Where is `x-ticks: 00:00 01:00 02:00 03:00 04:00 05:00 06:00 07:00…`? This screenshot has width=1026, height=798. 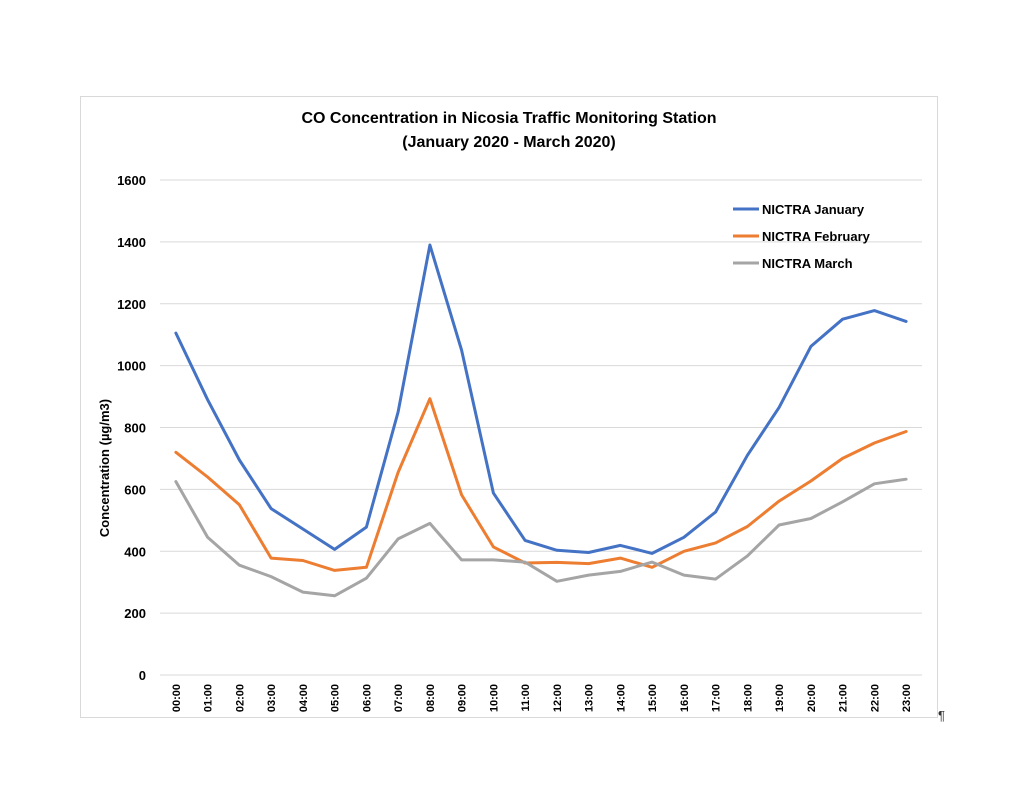 x-ticks: 00:00 01:00 02:00 03:00 04:00 05:00 06:00 07:00… is located at coordinates (542, 698).